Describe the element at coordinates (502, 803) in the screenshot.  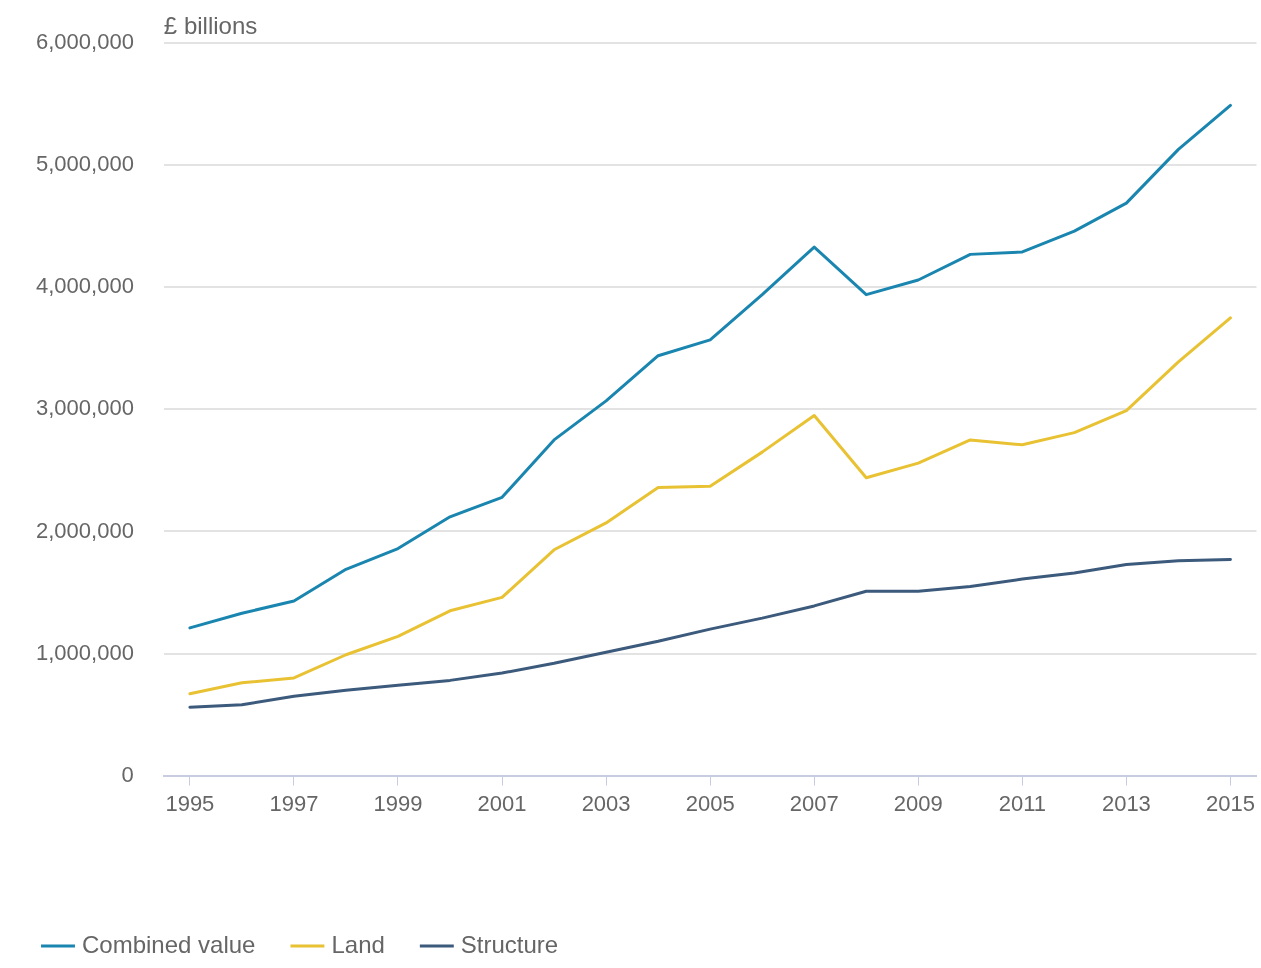
I see `x-tick-label: 2001` at that location.